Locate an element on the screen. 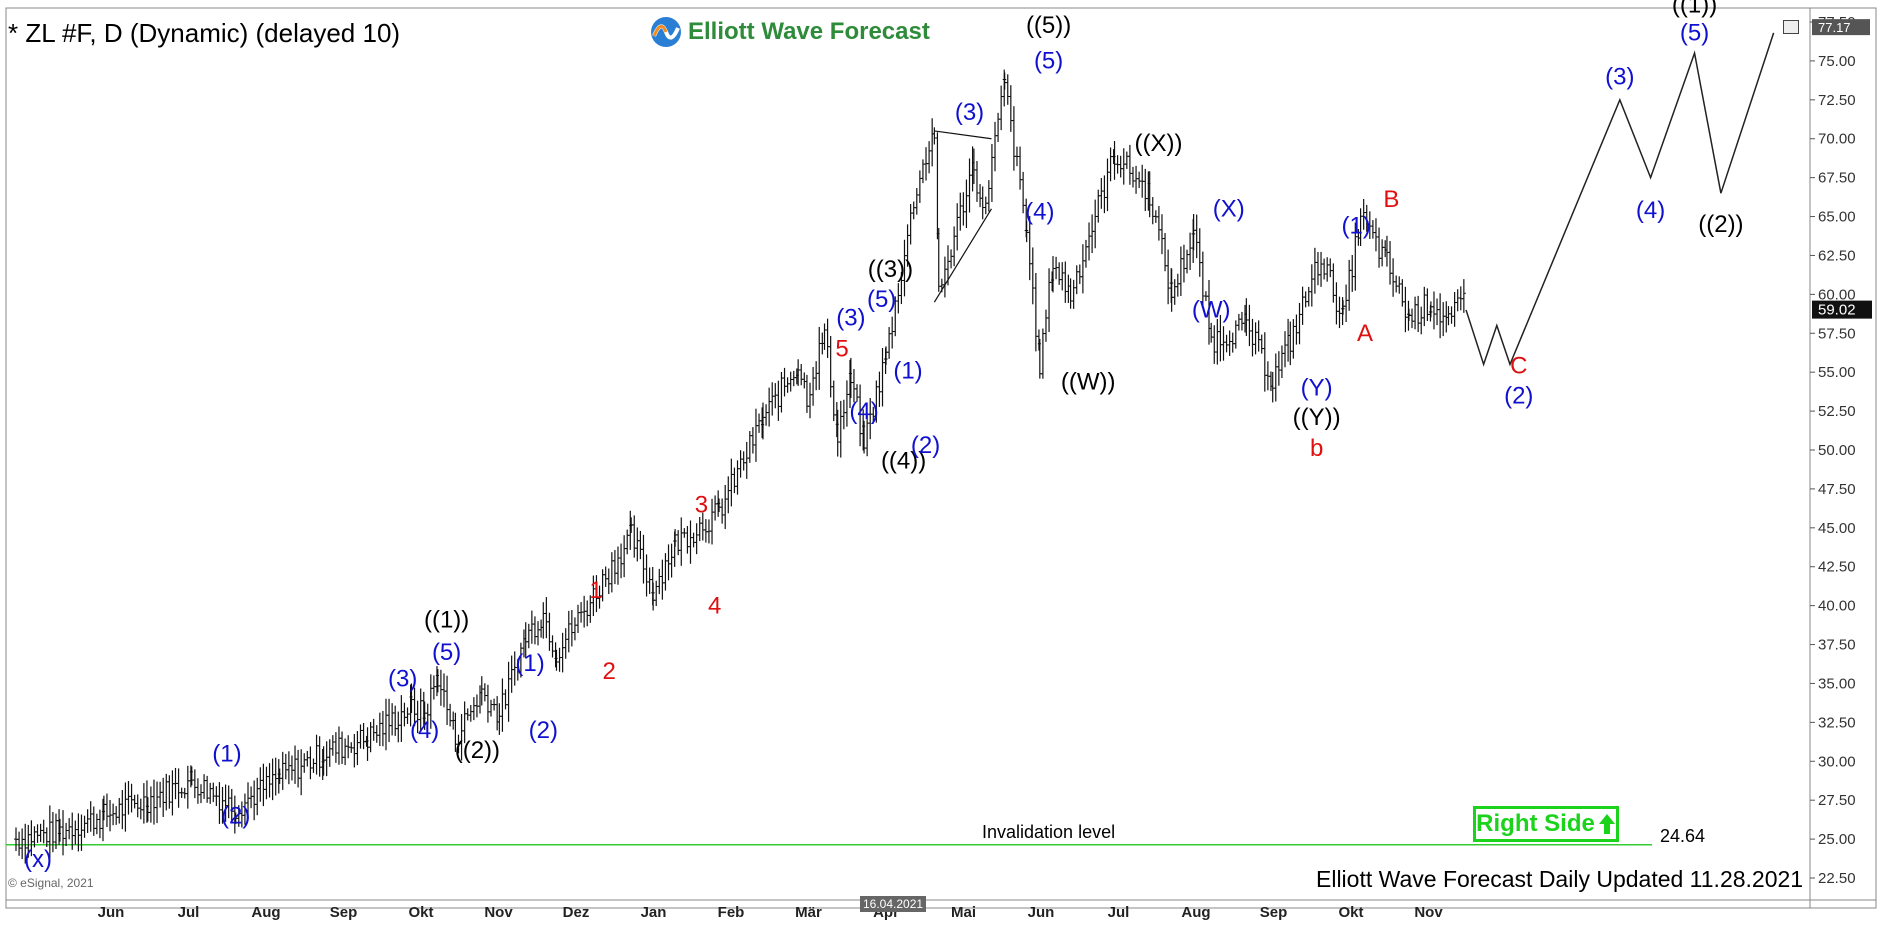  wave-label: C is located at coordinates (1518, 366).